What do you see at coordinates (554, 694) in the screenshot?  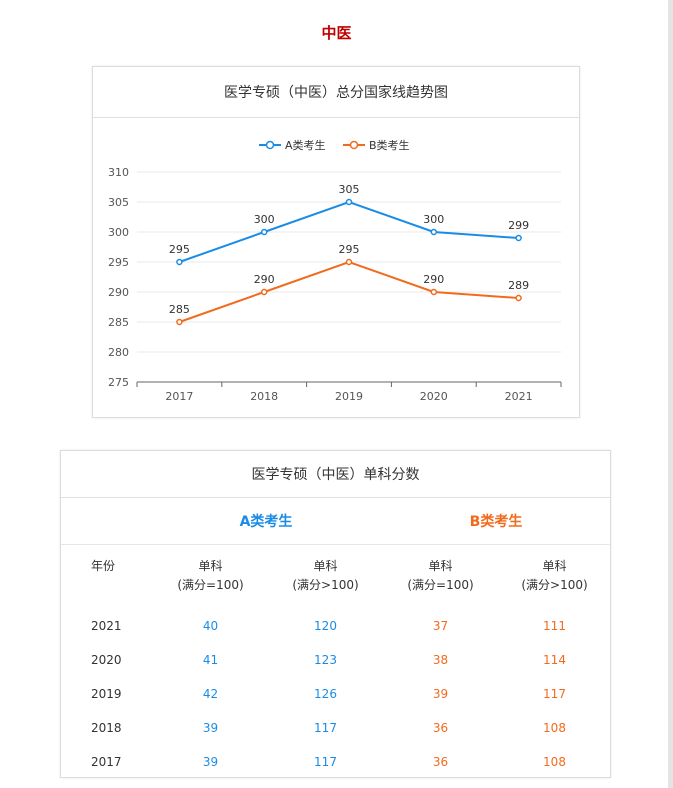 I see `b-score-over100-cell: 117` at bounding box center [554, 694].